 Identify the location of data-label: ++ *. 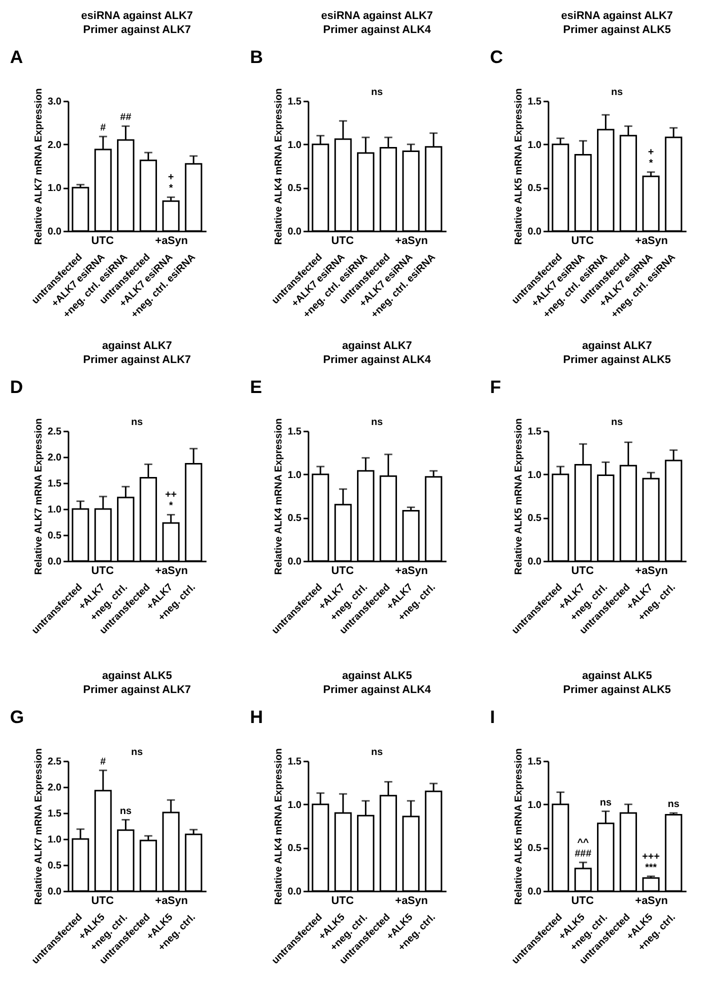
(171, 501).